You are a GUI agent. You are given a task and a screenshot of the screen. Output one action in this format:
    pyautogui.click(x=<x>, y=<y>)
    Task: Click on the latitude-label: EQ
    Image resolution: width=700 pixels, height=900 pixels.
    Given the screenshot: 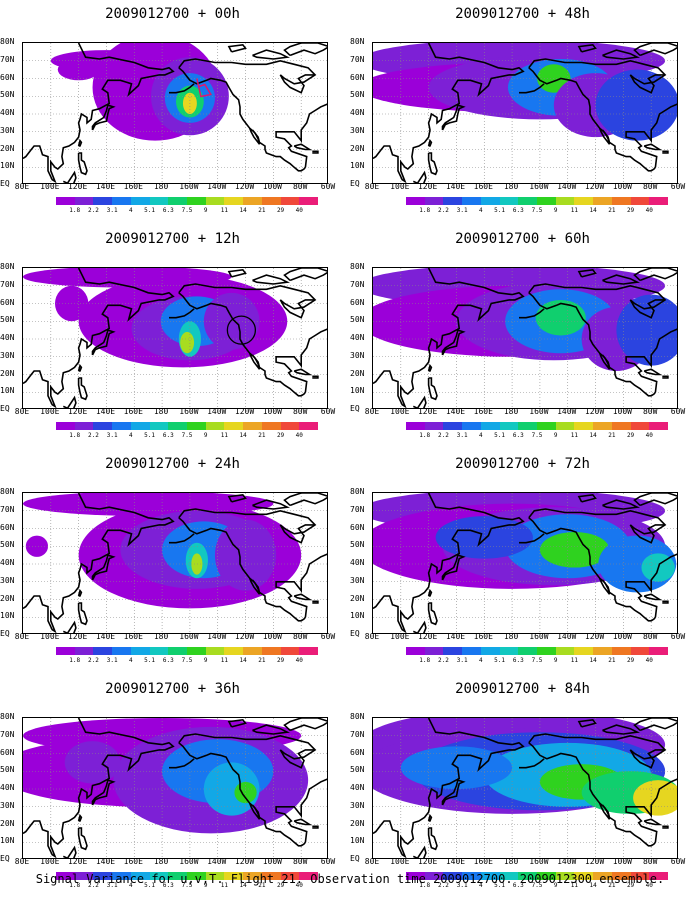 What is the action you would take?
    pyautogui.click(x=355, y=633)
    